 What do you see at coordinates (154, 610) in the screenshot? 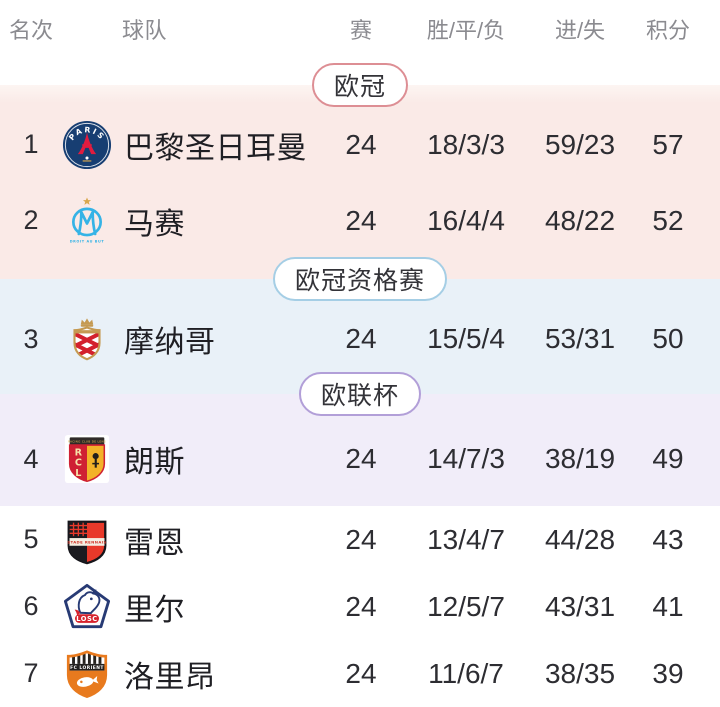
I see `team-name: 里尔` at bounding box center [154, 610].